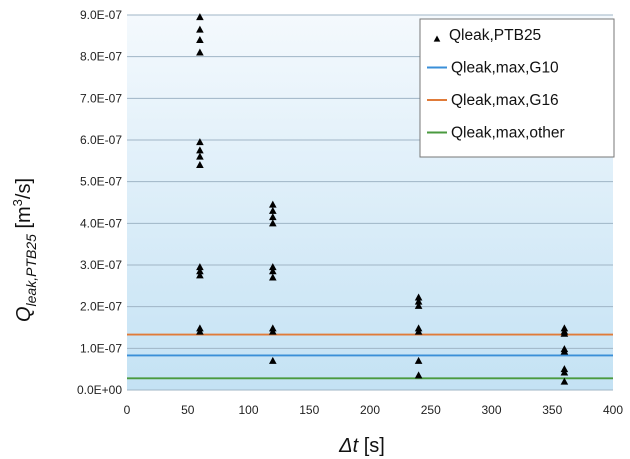 The height and width of the screenshot is (459, 630). Describe the element at coordinates (101, 348) in the screenshot. I see `y-tick-label: 1.0E-07` at that location.